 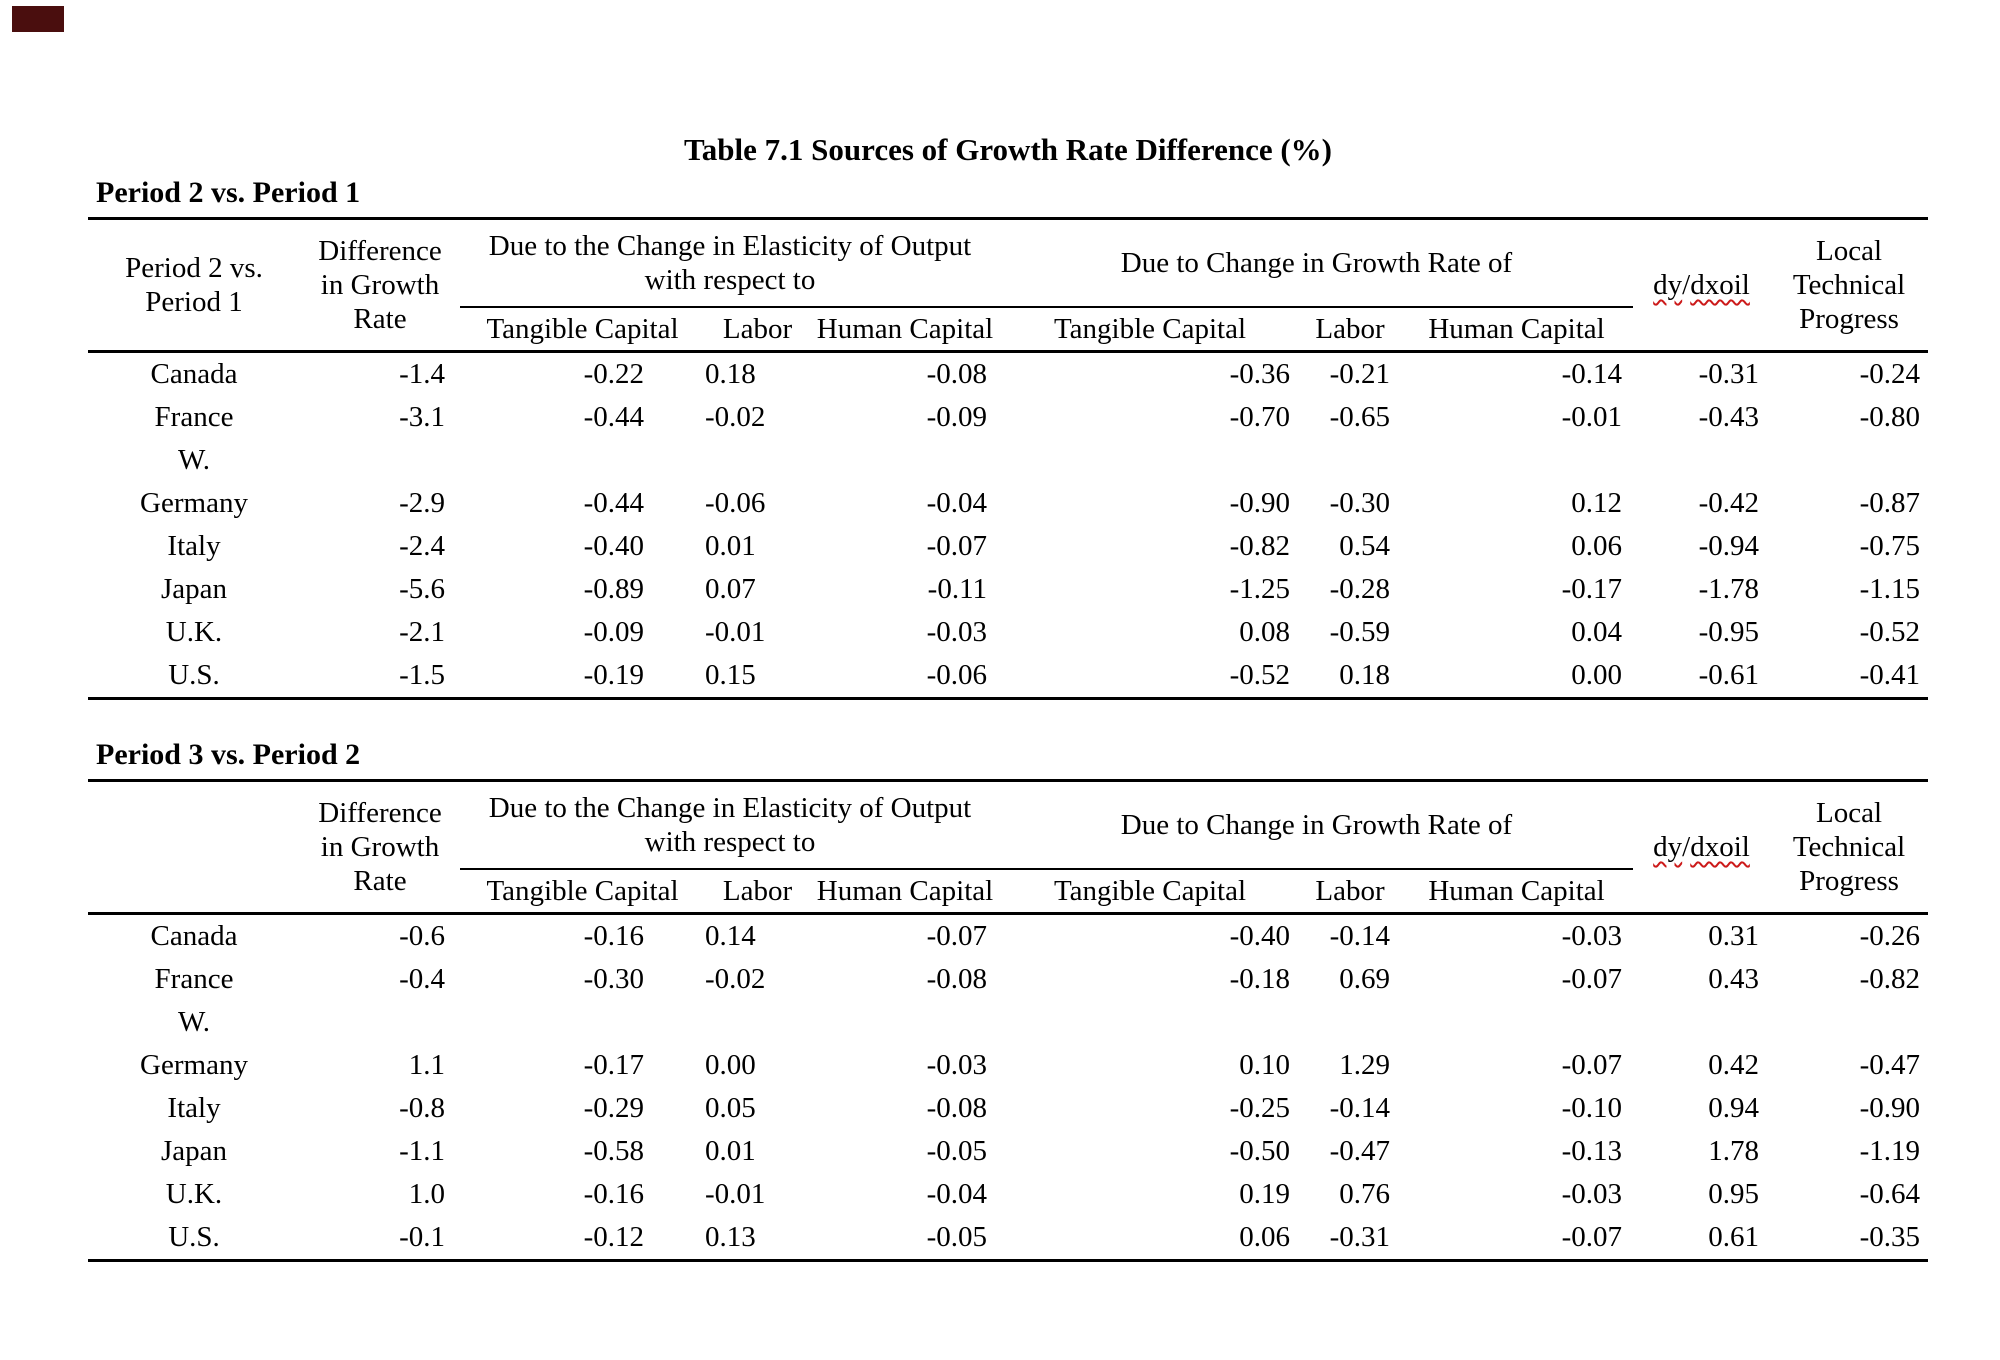 What do you see at coordinates (1592, 374) in the screenshot?
I see `value-cell: -0.14` at bounding box center [1592, 374].